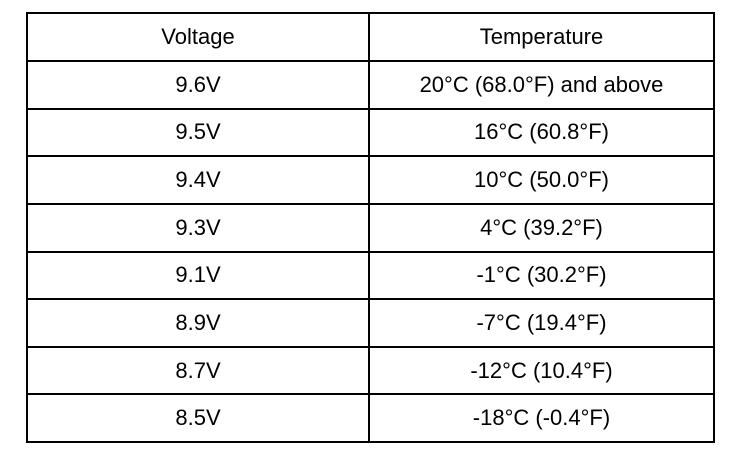 Image resolution: width=752 pixels, height=454 pixels. What do you see at coordinates (541, 37) in the screenshot?
I see `header-cell: Temperature` at bounding box center [541, 37].